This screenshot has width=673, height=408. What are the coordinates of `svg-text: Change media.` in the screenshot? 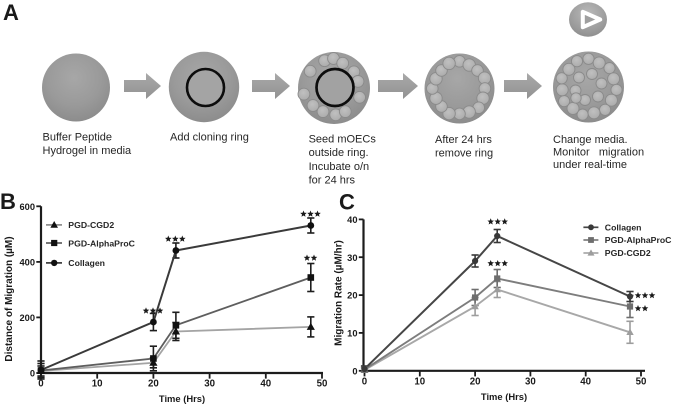 It's located at (590, 140).